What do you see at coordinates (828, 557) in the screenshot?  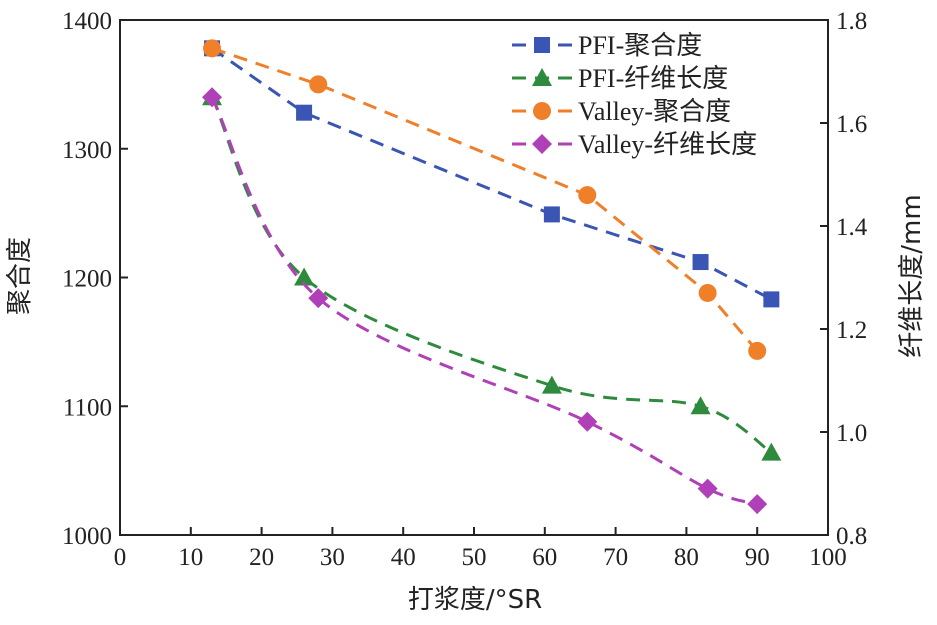 I see `x-tick-label: 100` at bounding box center [828, 557].